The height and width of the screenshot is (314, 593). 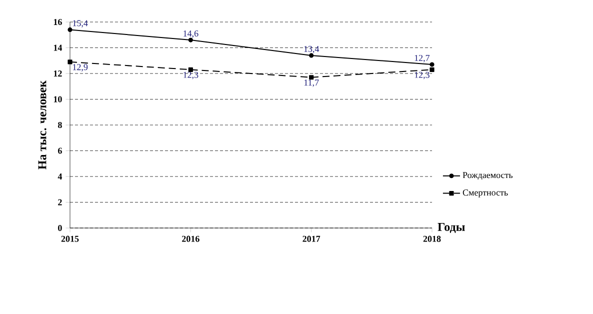 I want to click on x-tick-label: 2016, so click(x=191, y=239).